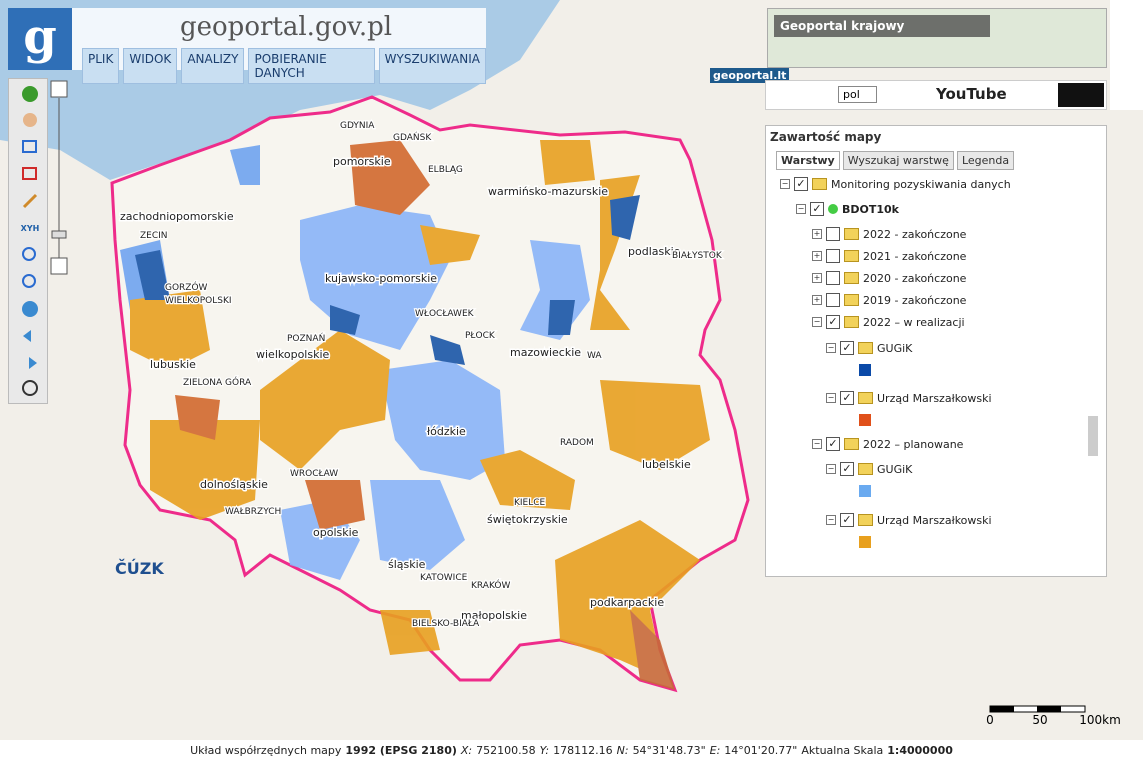 The height and width of the screenshot is (760, 1143). I want to click on tab: Legenda, so click(985, 160).